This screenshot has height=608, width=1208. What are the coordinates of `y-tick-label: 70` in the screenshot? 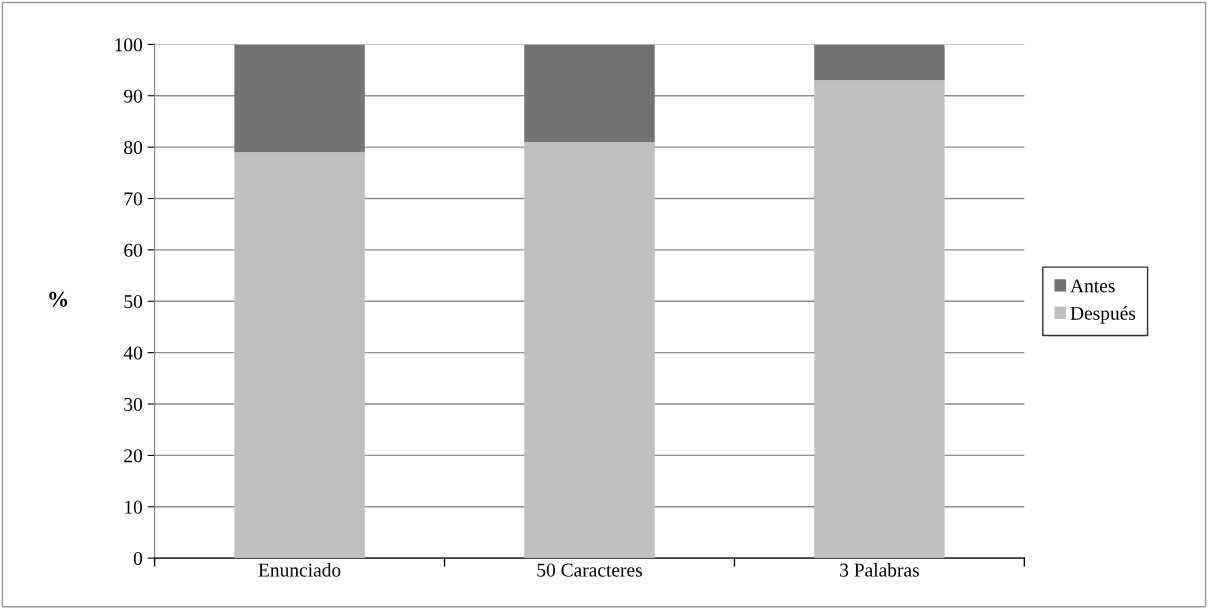 It's located at (133, 199).